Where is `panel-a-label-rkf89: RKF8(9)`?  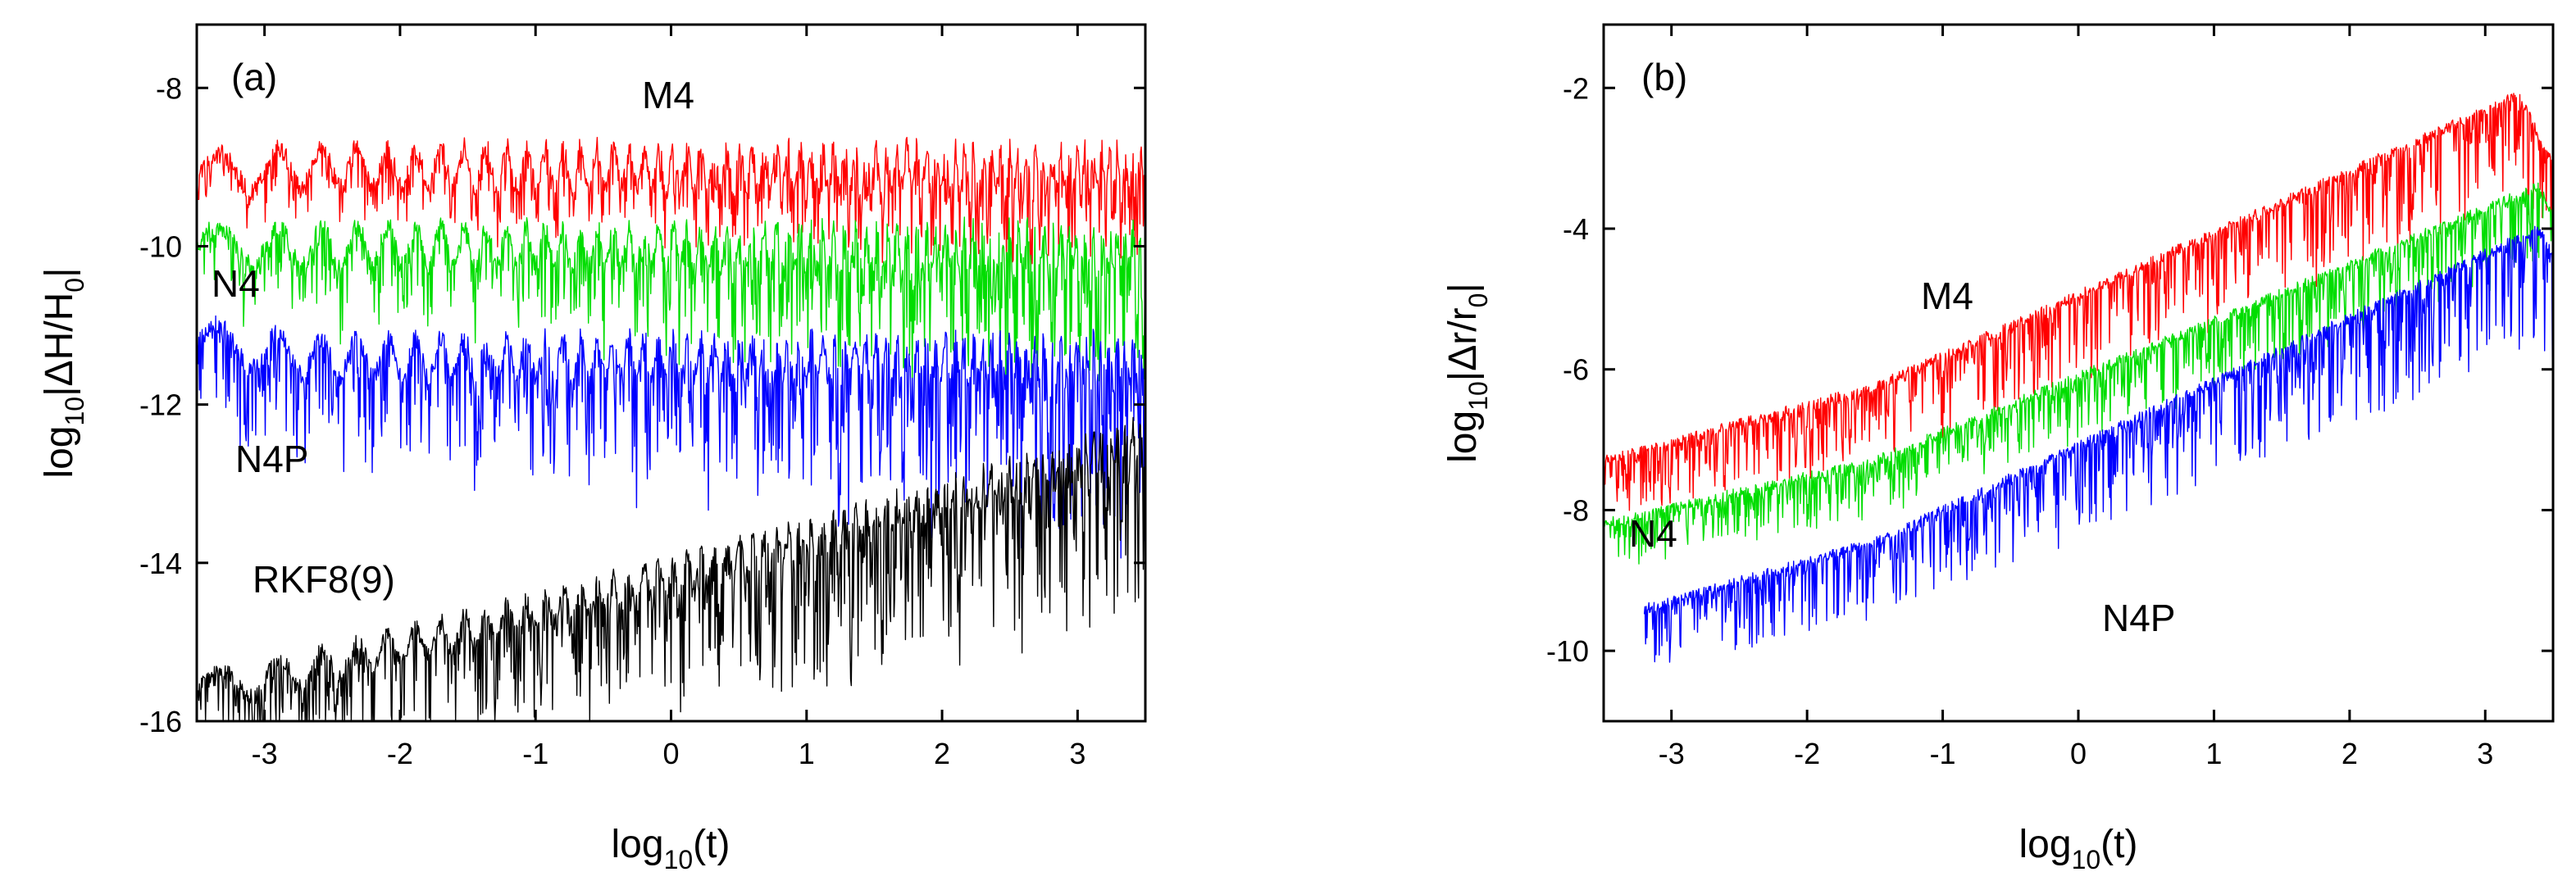
panel-a-label-rkf89: RKF8(9) is located at coordinates (324, 579).